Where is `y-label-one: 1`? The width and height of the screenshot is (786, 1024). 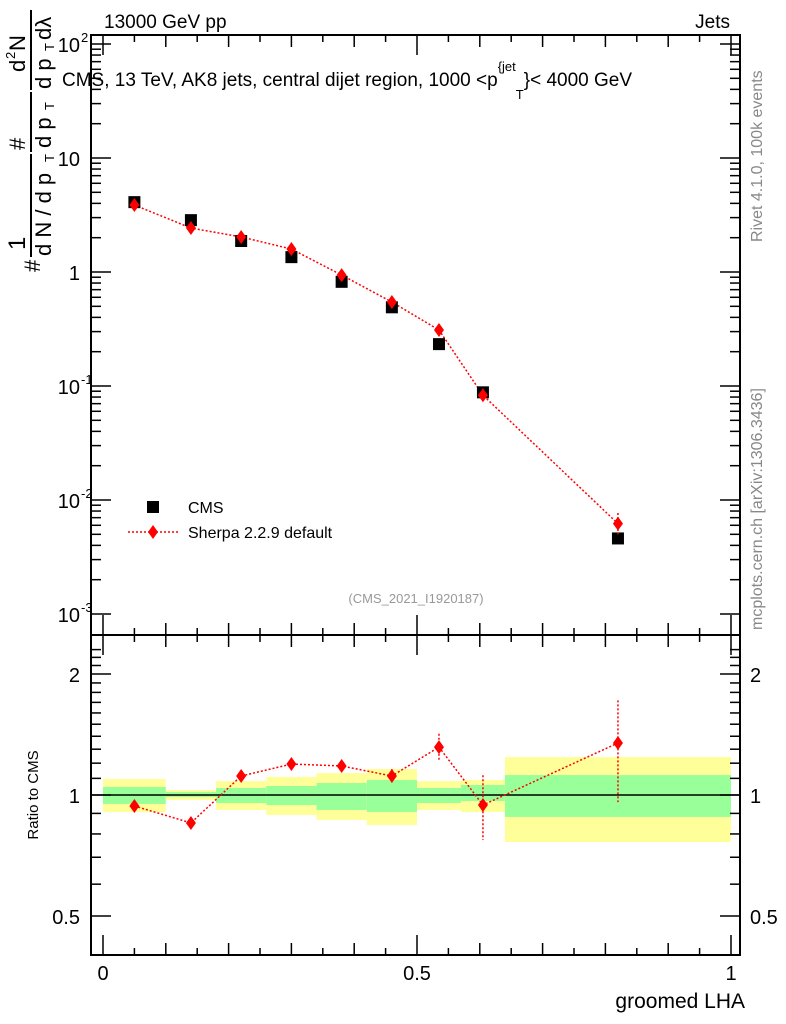 y-label-one: 1 is located at coordinates (17, 243).